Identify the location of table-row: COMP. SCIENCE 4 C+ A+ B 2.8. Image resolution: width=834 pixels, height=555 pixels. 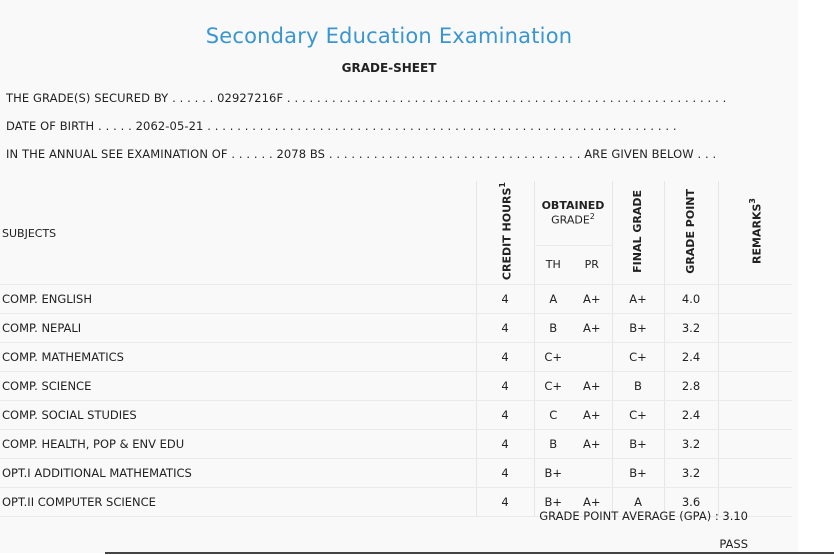
(396, 386).